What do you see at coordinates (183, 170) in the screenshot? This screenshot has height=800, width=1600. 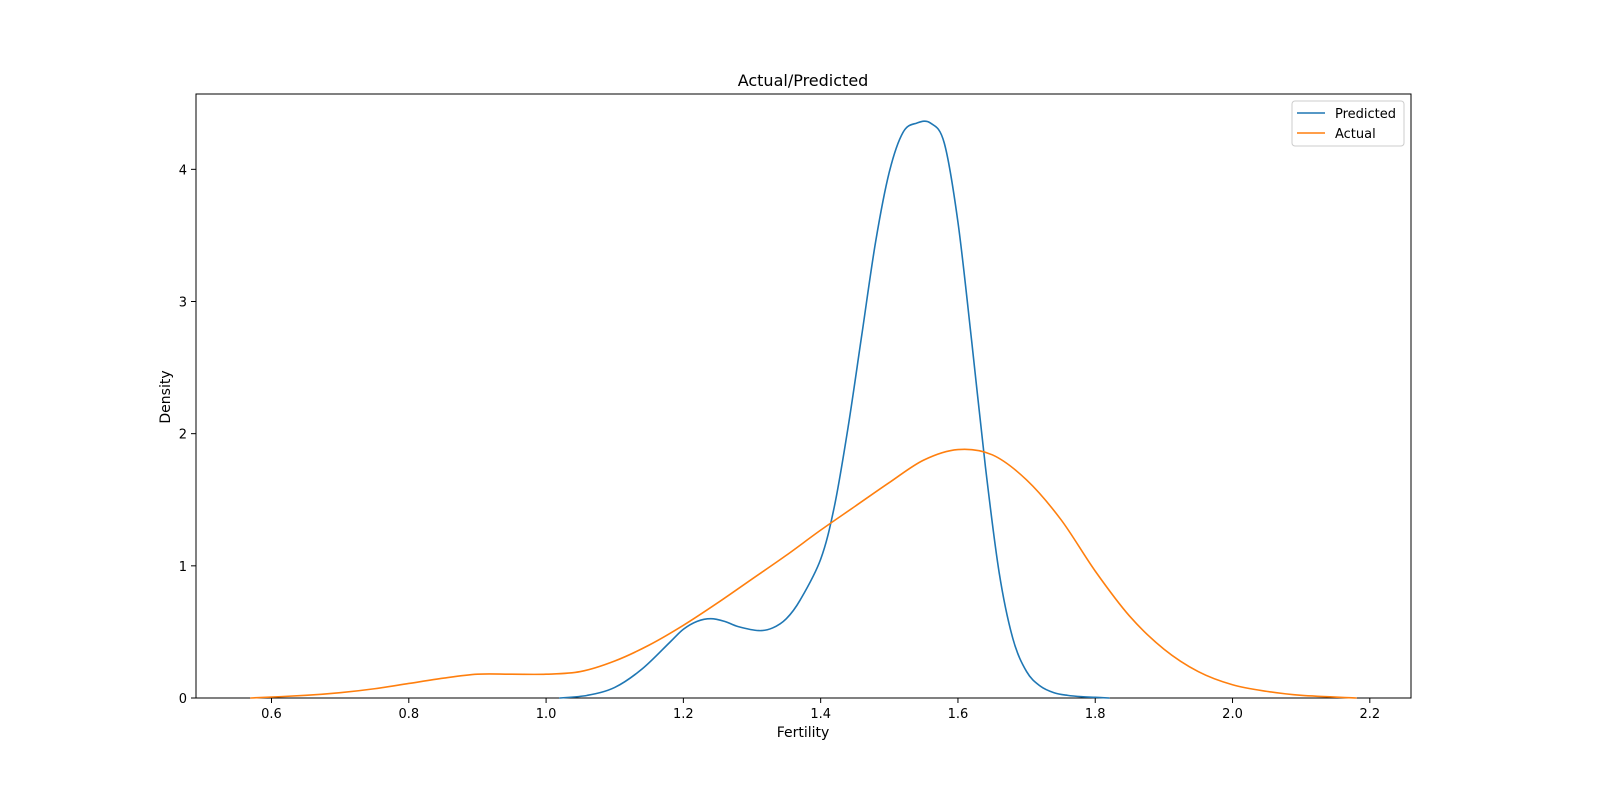 I see `y-tick-label: 4` at bounding box center [183, 170].